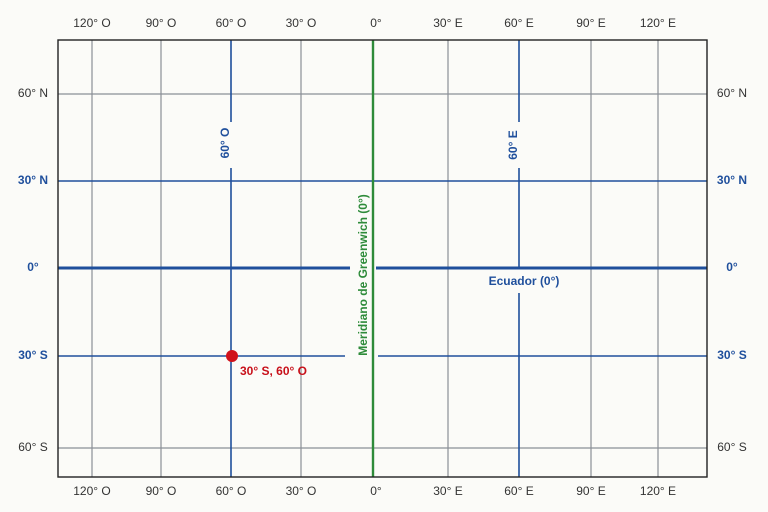  I want to click on point, so click(232, 356).